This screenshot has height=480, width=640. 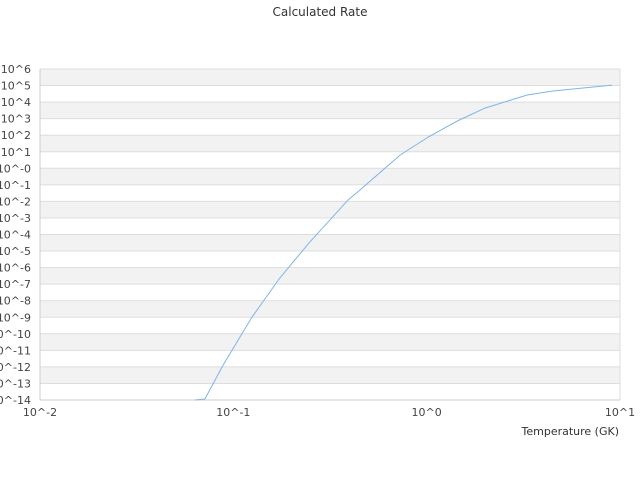 I want to click on y-tick-label: 10^6, so click(x=16, y=69).